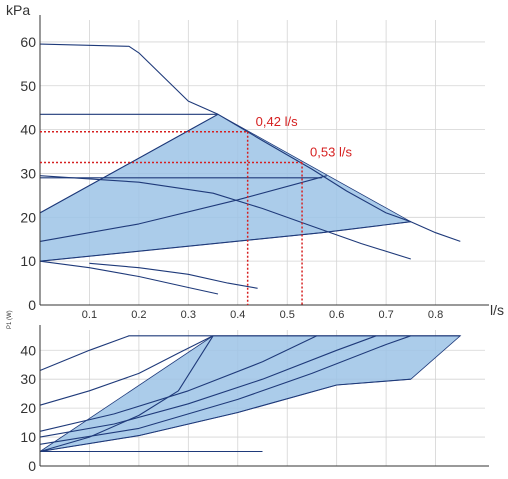 This screenshot has width=508, height=479. What do you see at coordinates (331, 152) in the screenshot?
I see `duty-point-label: 0,53 l/s` at bounding box center [331, 152].